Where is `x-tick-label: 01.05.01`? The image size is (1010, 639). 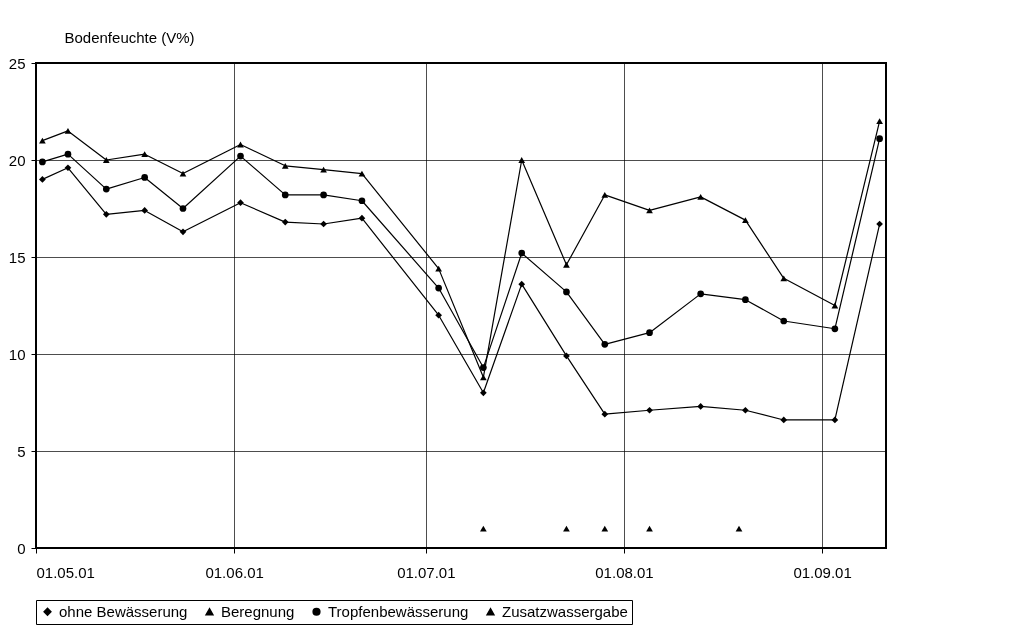 x-tick-label: 01.05.01 is located at coordinates (65, 572).